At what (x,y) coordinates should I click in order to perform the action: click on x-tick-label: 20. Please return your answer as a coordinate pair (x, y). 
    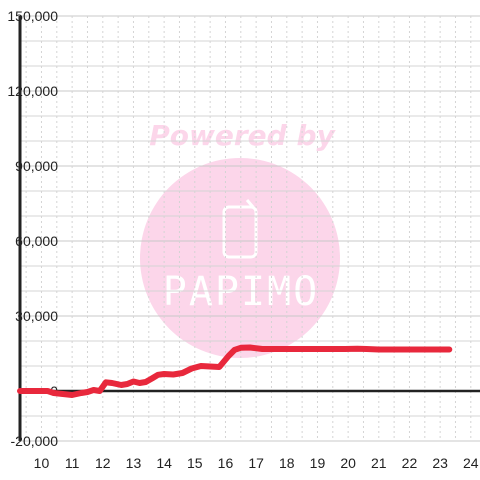
    Looking at the image, I should click on (348, 463).